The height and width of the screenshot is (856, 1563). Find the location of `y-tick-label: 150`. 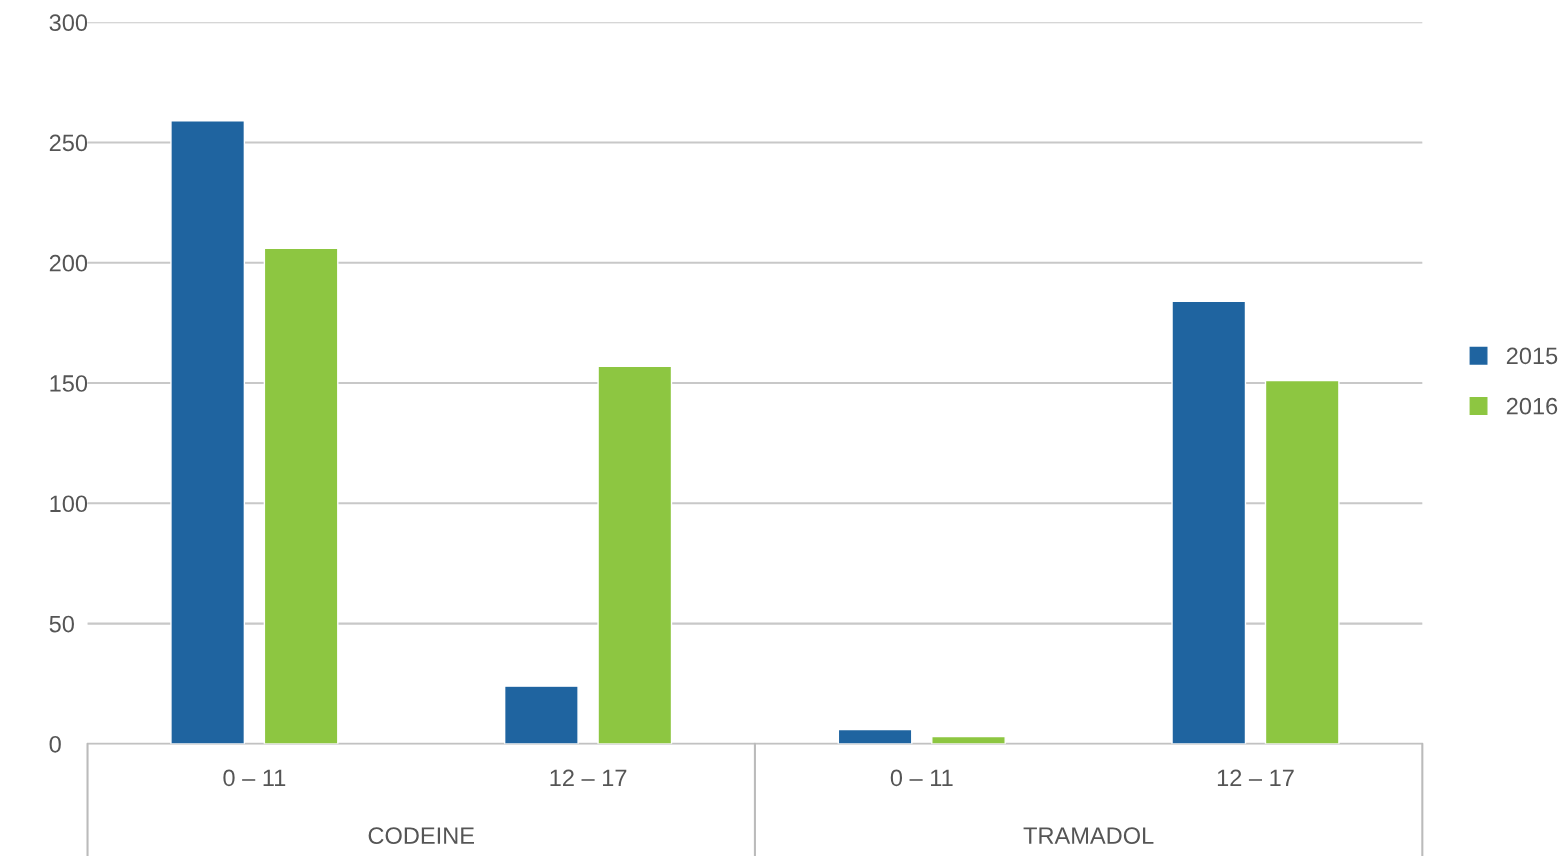

y-tick-label: 150 is located at coordinates (69, 383).